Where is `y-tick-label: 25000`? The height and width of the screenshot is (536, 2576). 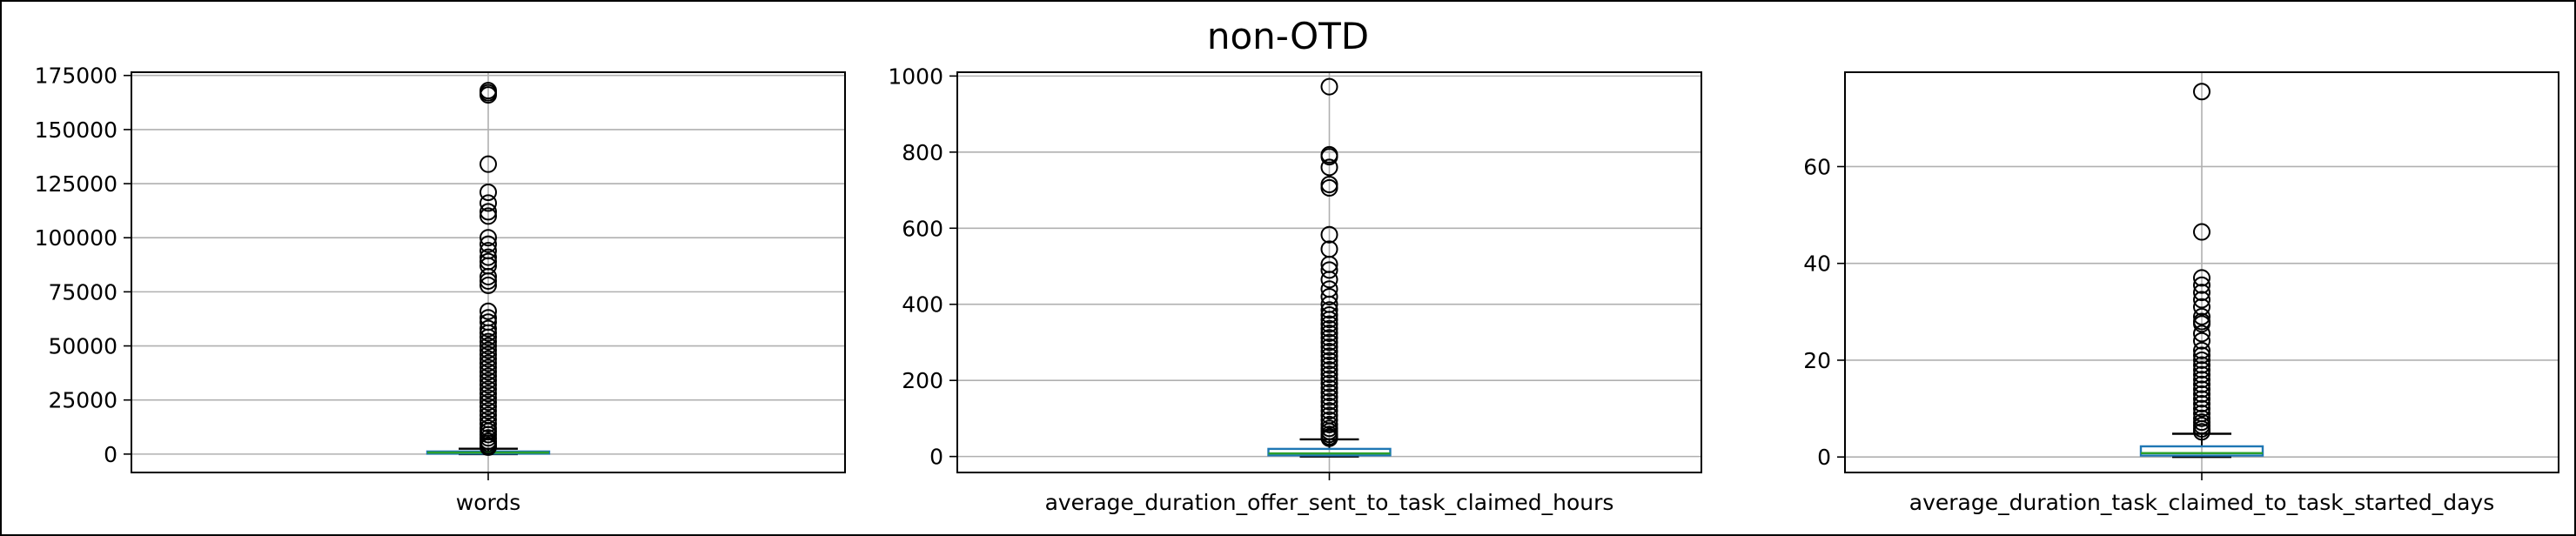
y-tick-label: 25000 is located at coordinates (83, 400).